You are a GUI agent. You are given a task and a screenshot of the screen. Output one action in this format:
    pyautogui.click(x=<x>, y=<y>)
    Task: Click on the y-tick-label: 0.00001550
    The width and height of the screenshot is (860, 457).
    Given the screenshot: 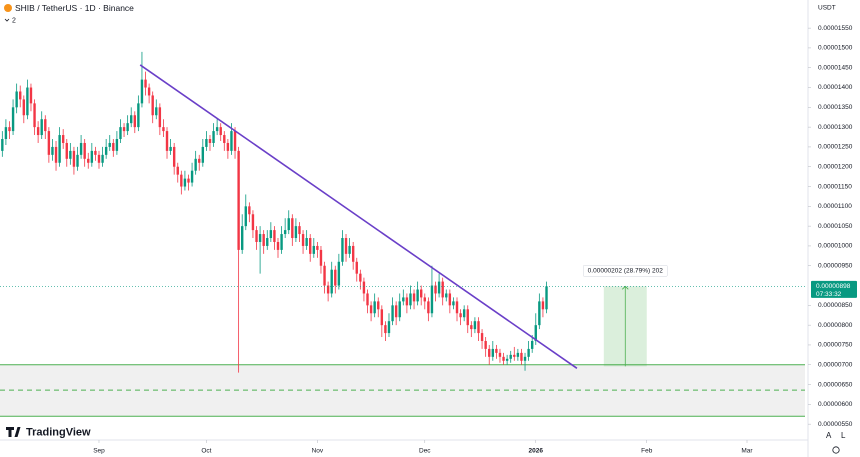 What is the action you would take?
    pyautogui.click(x=835, y=28)
    